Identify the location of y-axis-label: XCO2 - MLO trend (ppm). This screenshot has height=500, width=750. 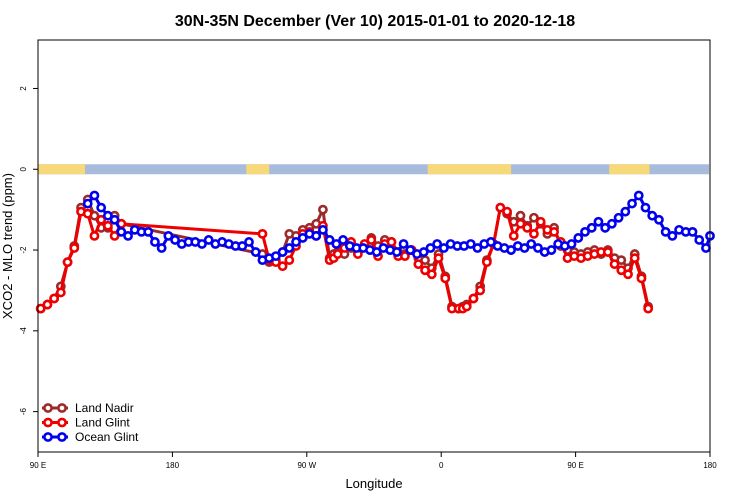
(7, 246).